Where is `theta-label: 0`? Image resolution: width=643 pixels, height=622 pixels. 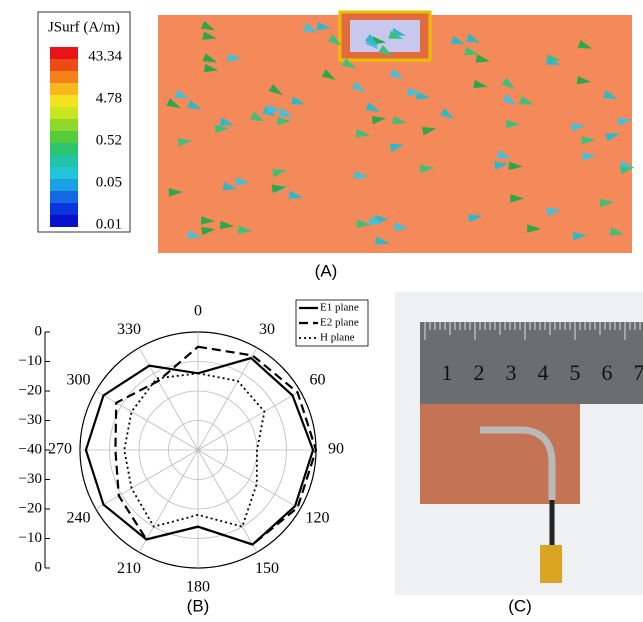
theta-label: 0 is located at coordinates (198, 311).